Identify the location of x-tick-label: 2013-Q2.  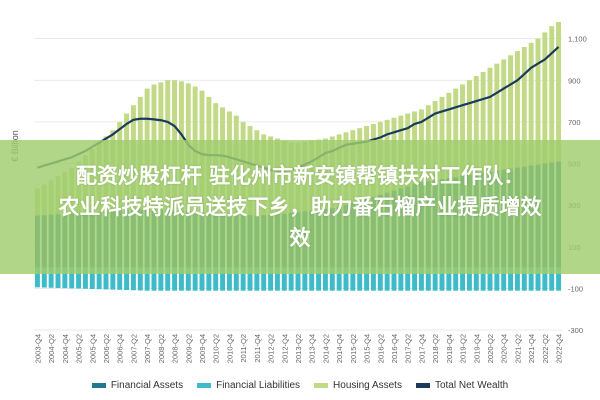
(298, 348).